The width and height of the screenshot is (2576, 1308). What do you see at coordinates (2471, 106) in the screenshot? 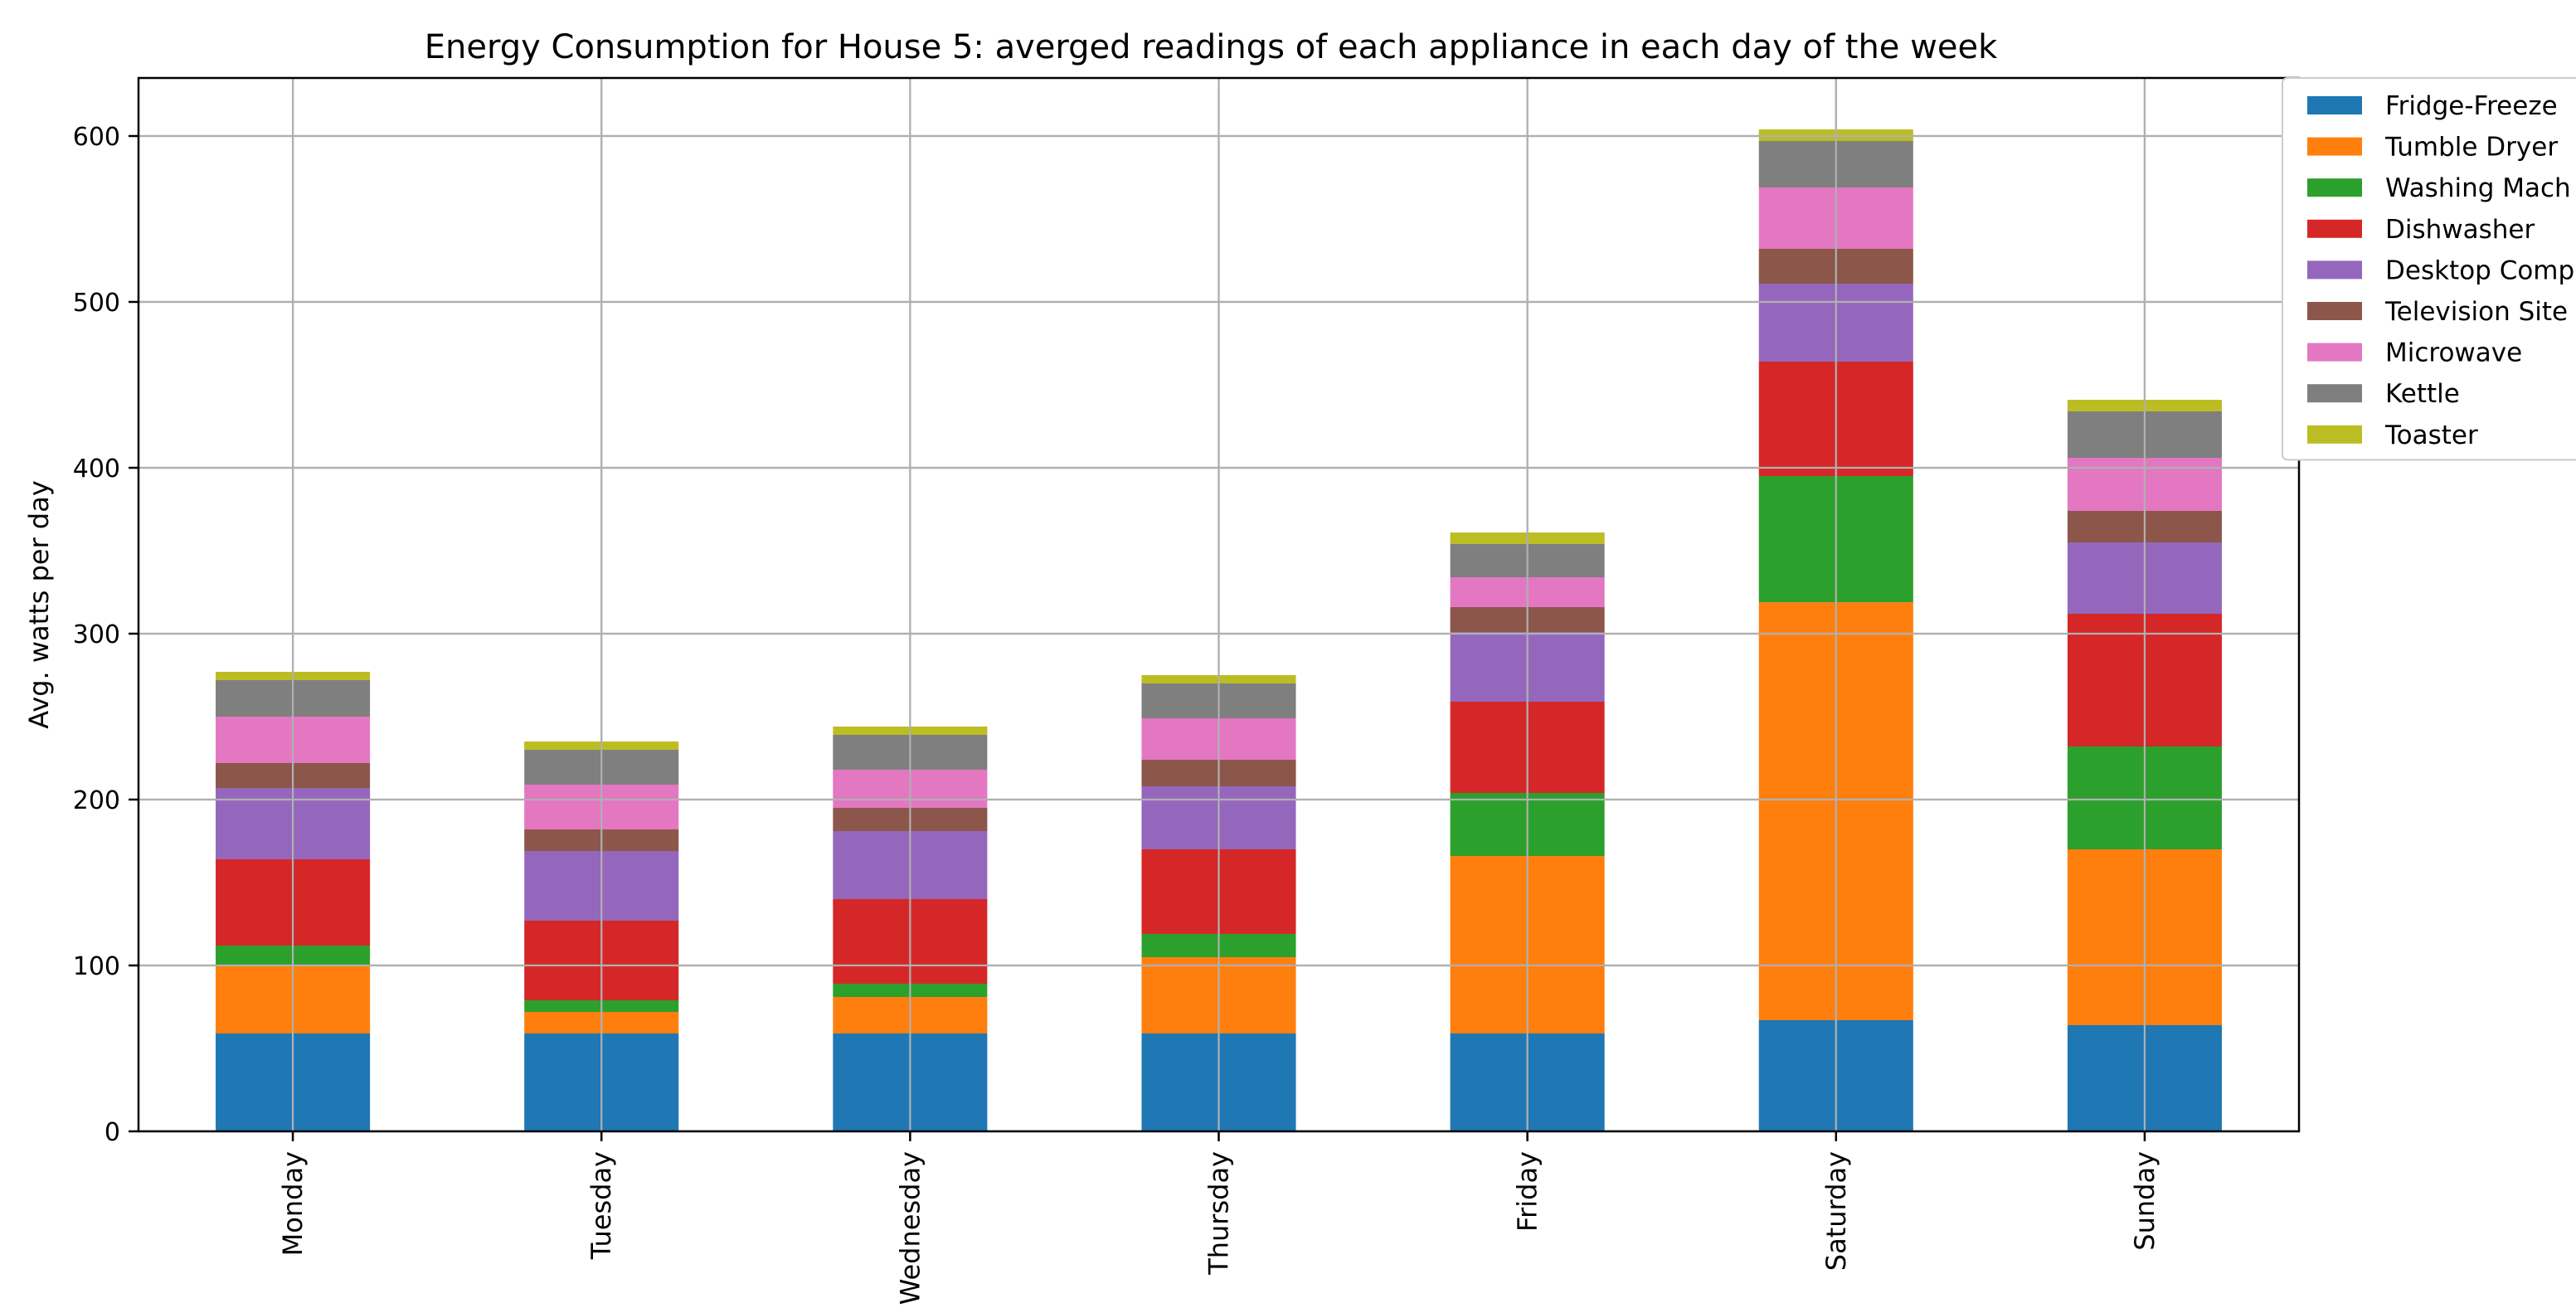
I see `legend-label: Fridge-Freeze` at bounding box center [2471, 106].